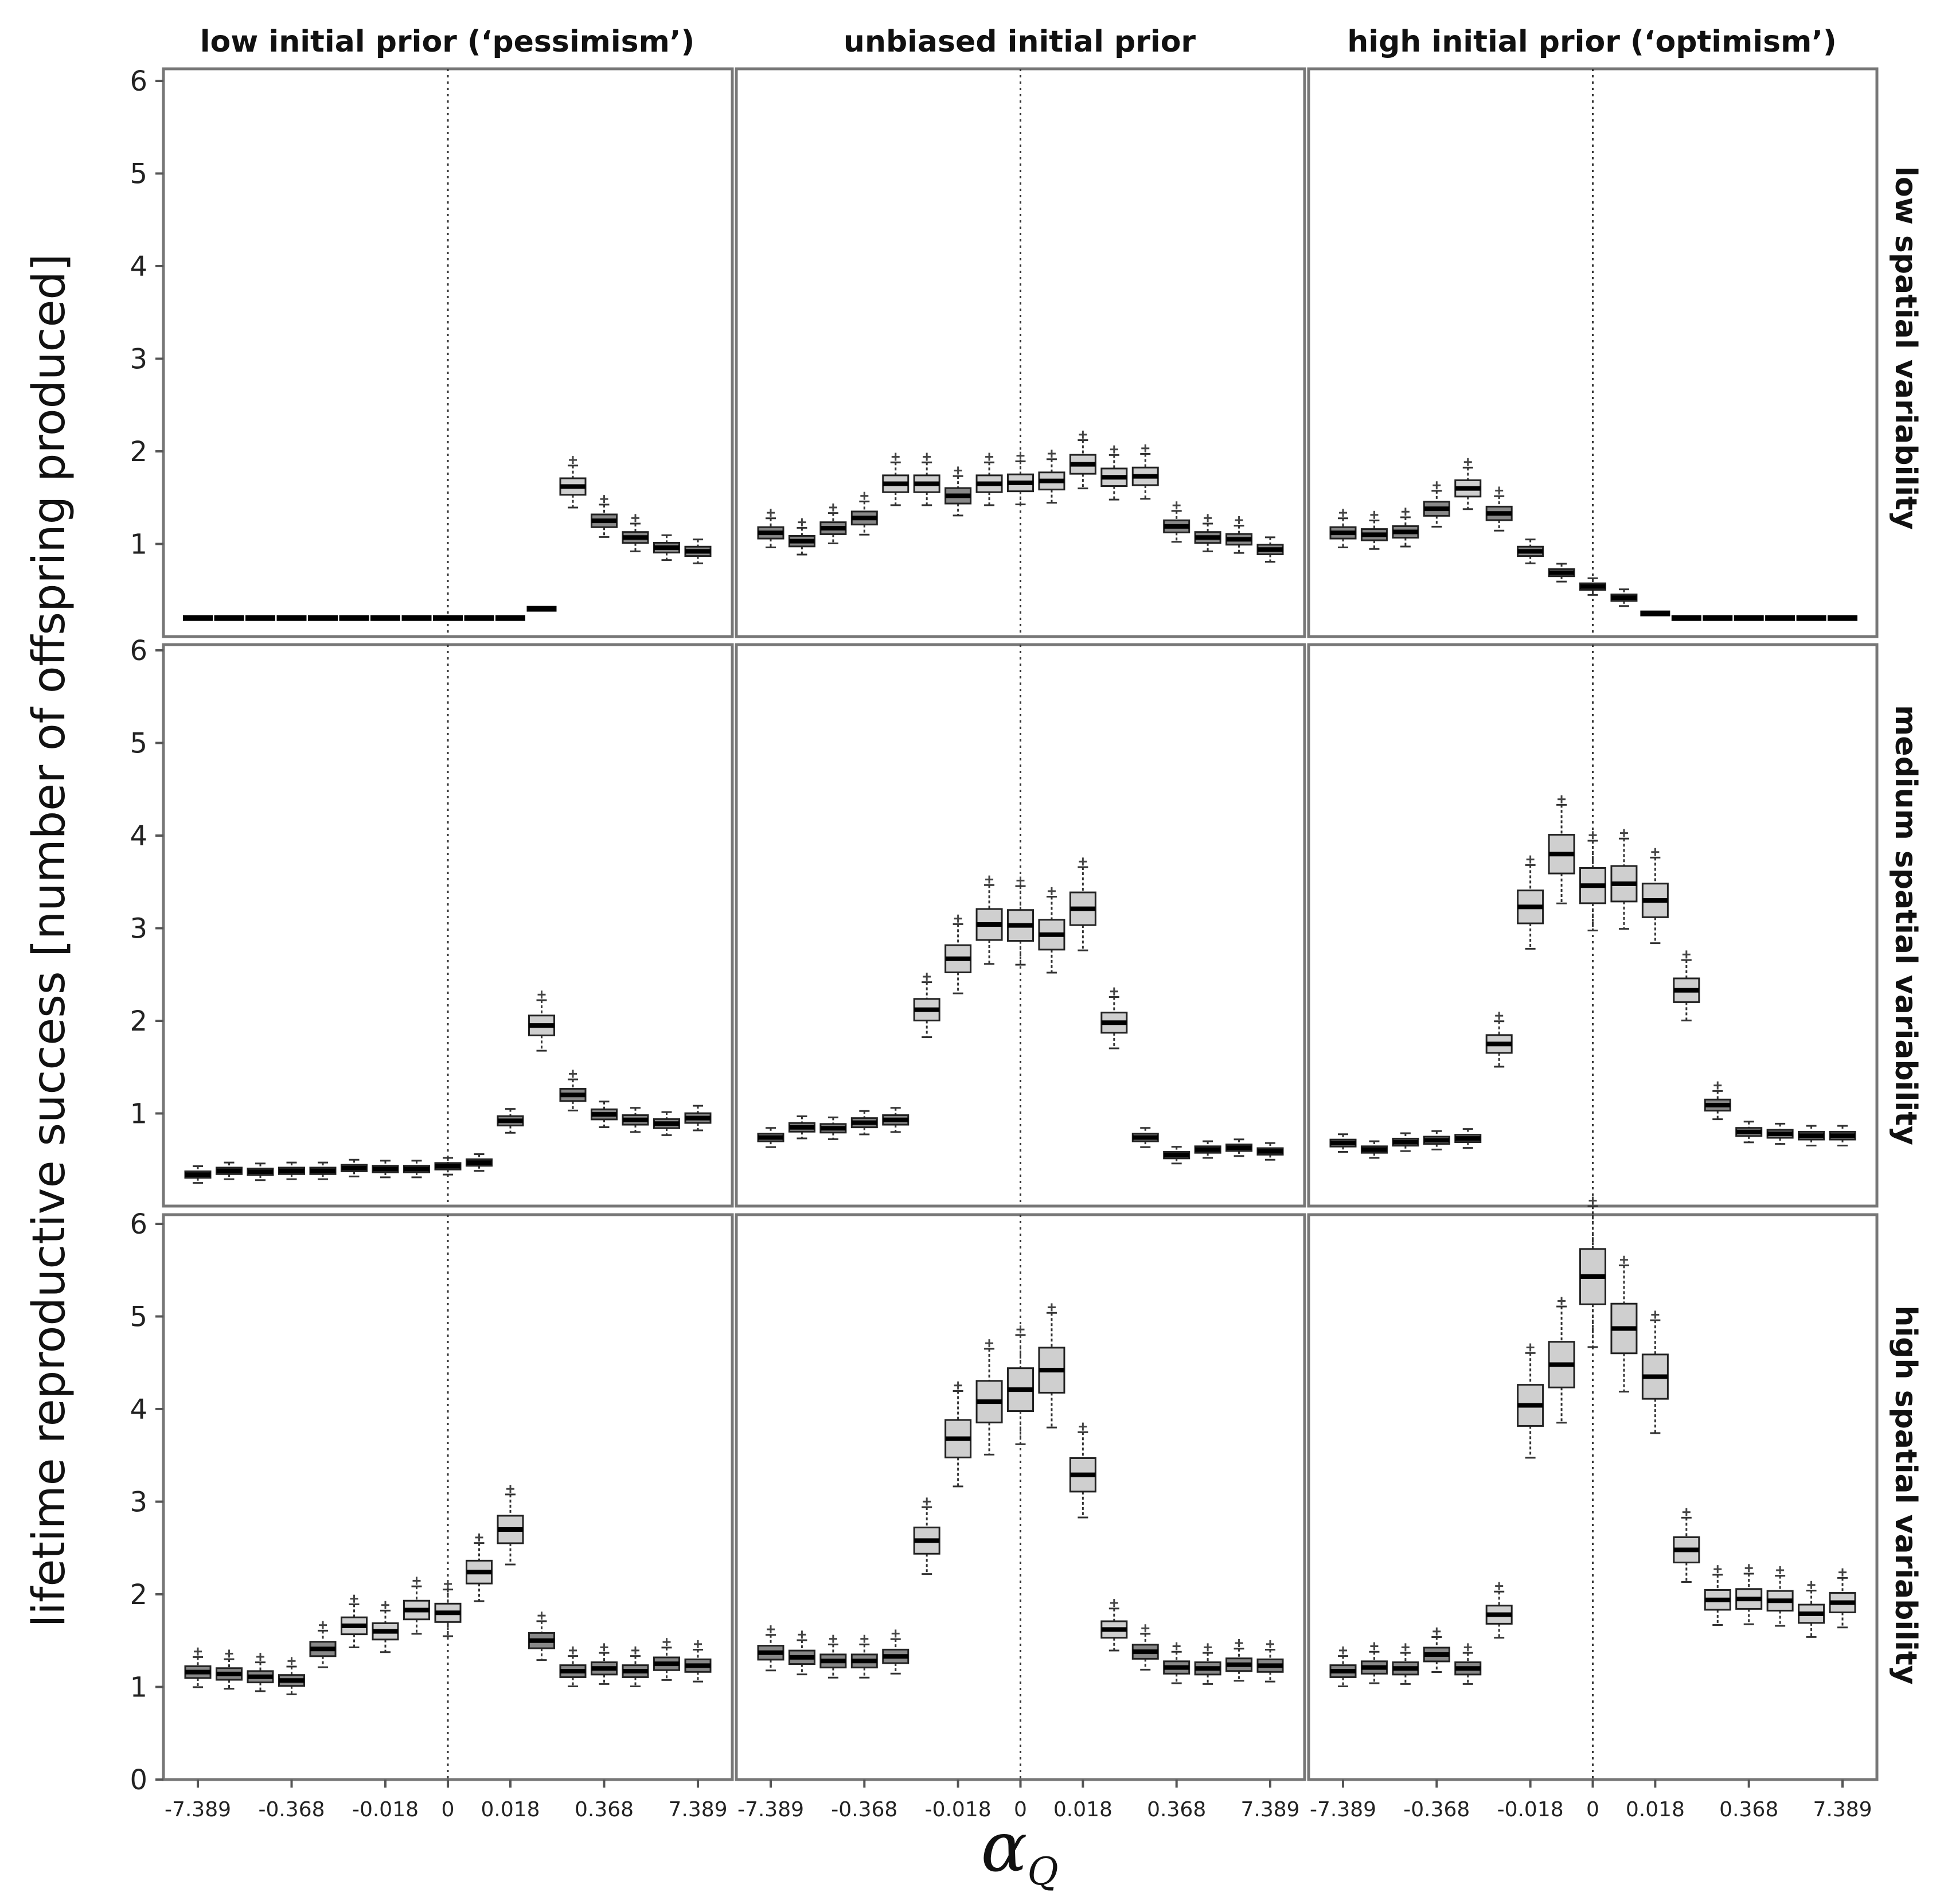  I want to click on x-tick-label: -0.368, so click(864, 1810).